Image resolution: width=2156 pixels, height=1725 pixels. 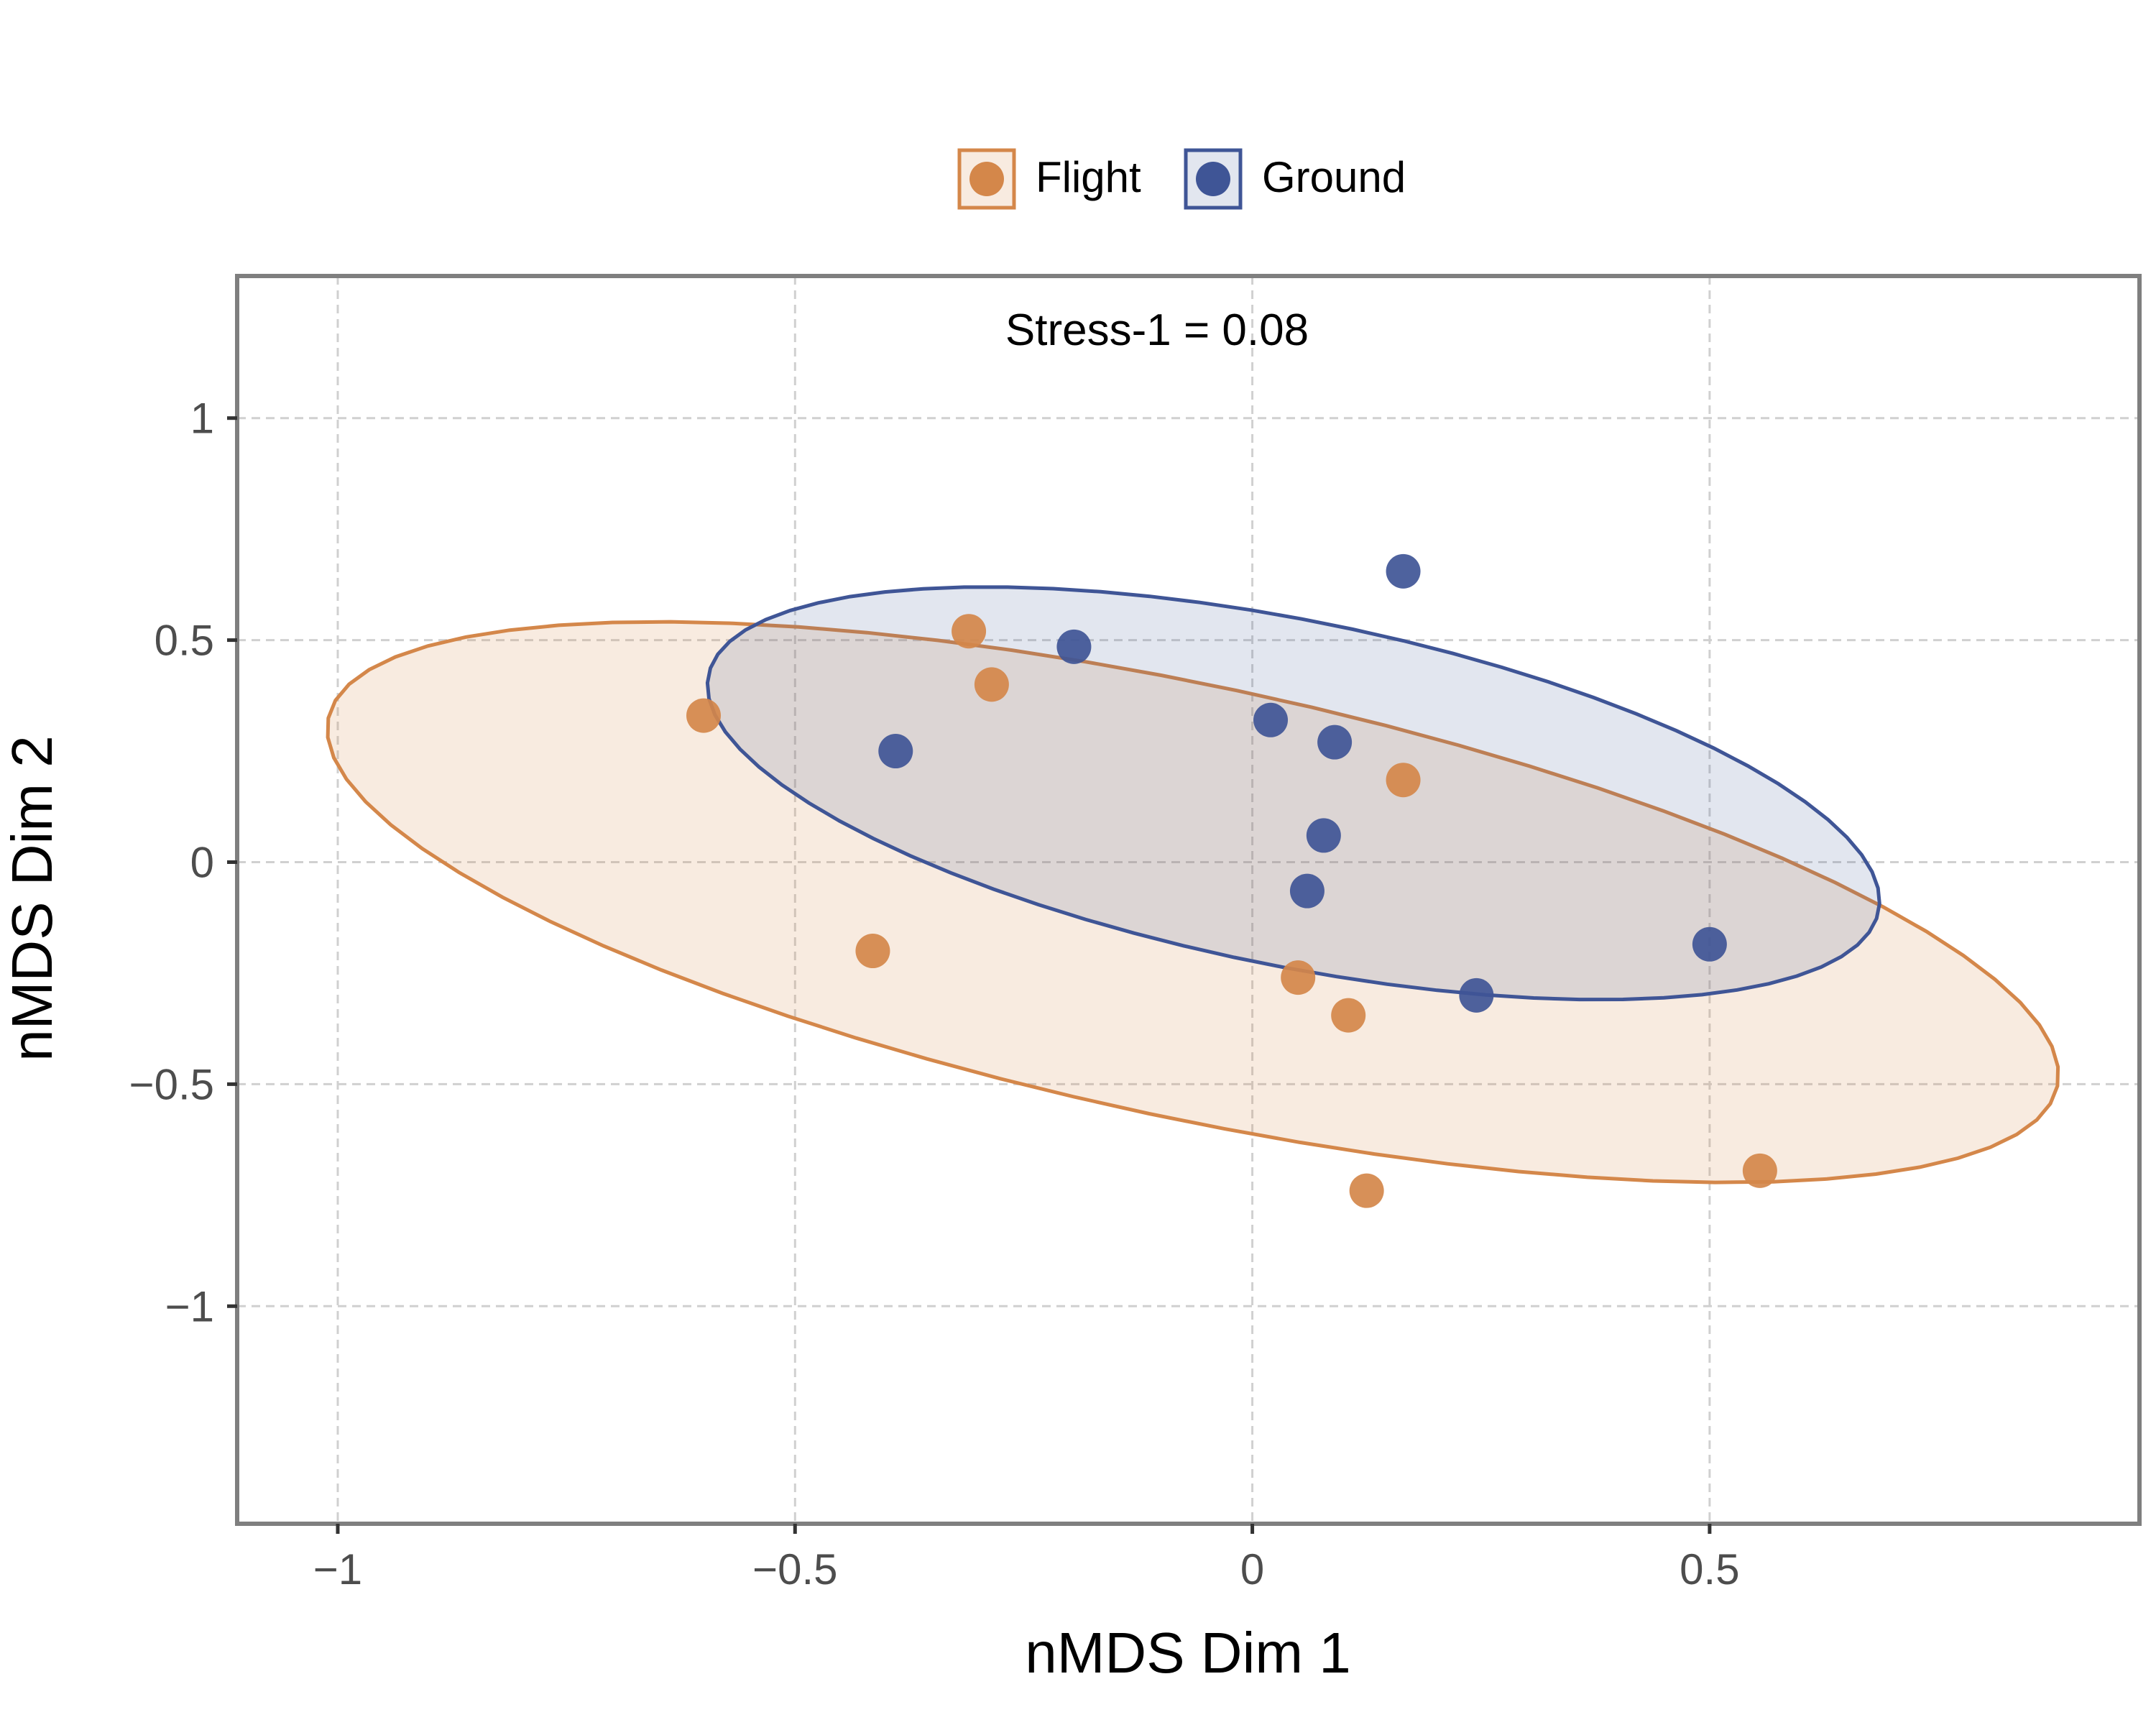 What do you see at coordinates (189, 1306) in the screenshot?
I see `y-tick-label-0: −1` at bounding box center [189, 1306].